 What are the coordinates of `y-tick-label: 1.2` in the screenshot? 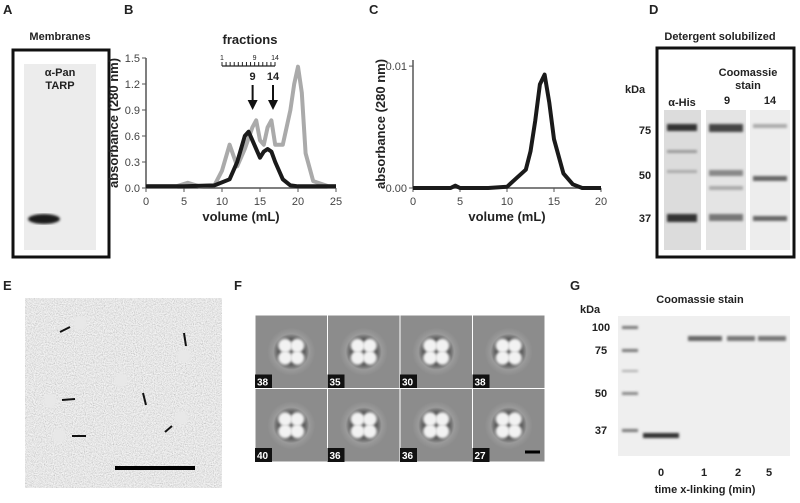 It's located at (132, 85).